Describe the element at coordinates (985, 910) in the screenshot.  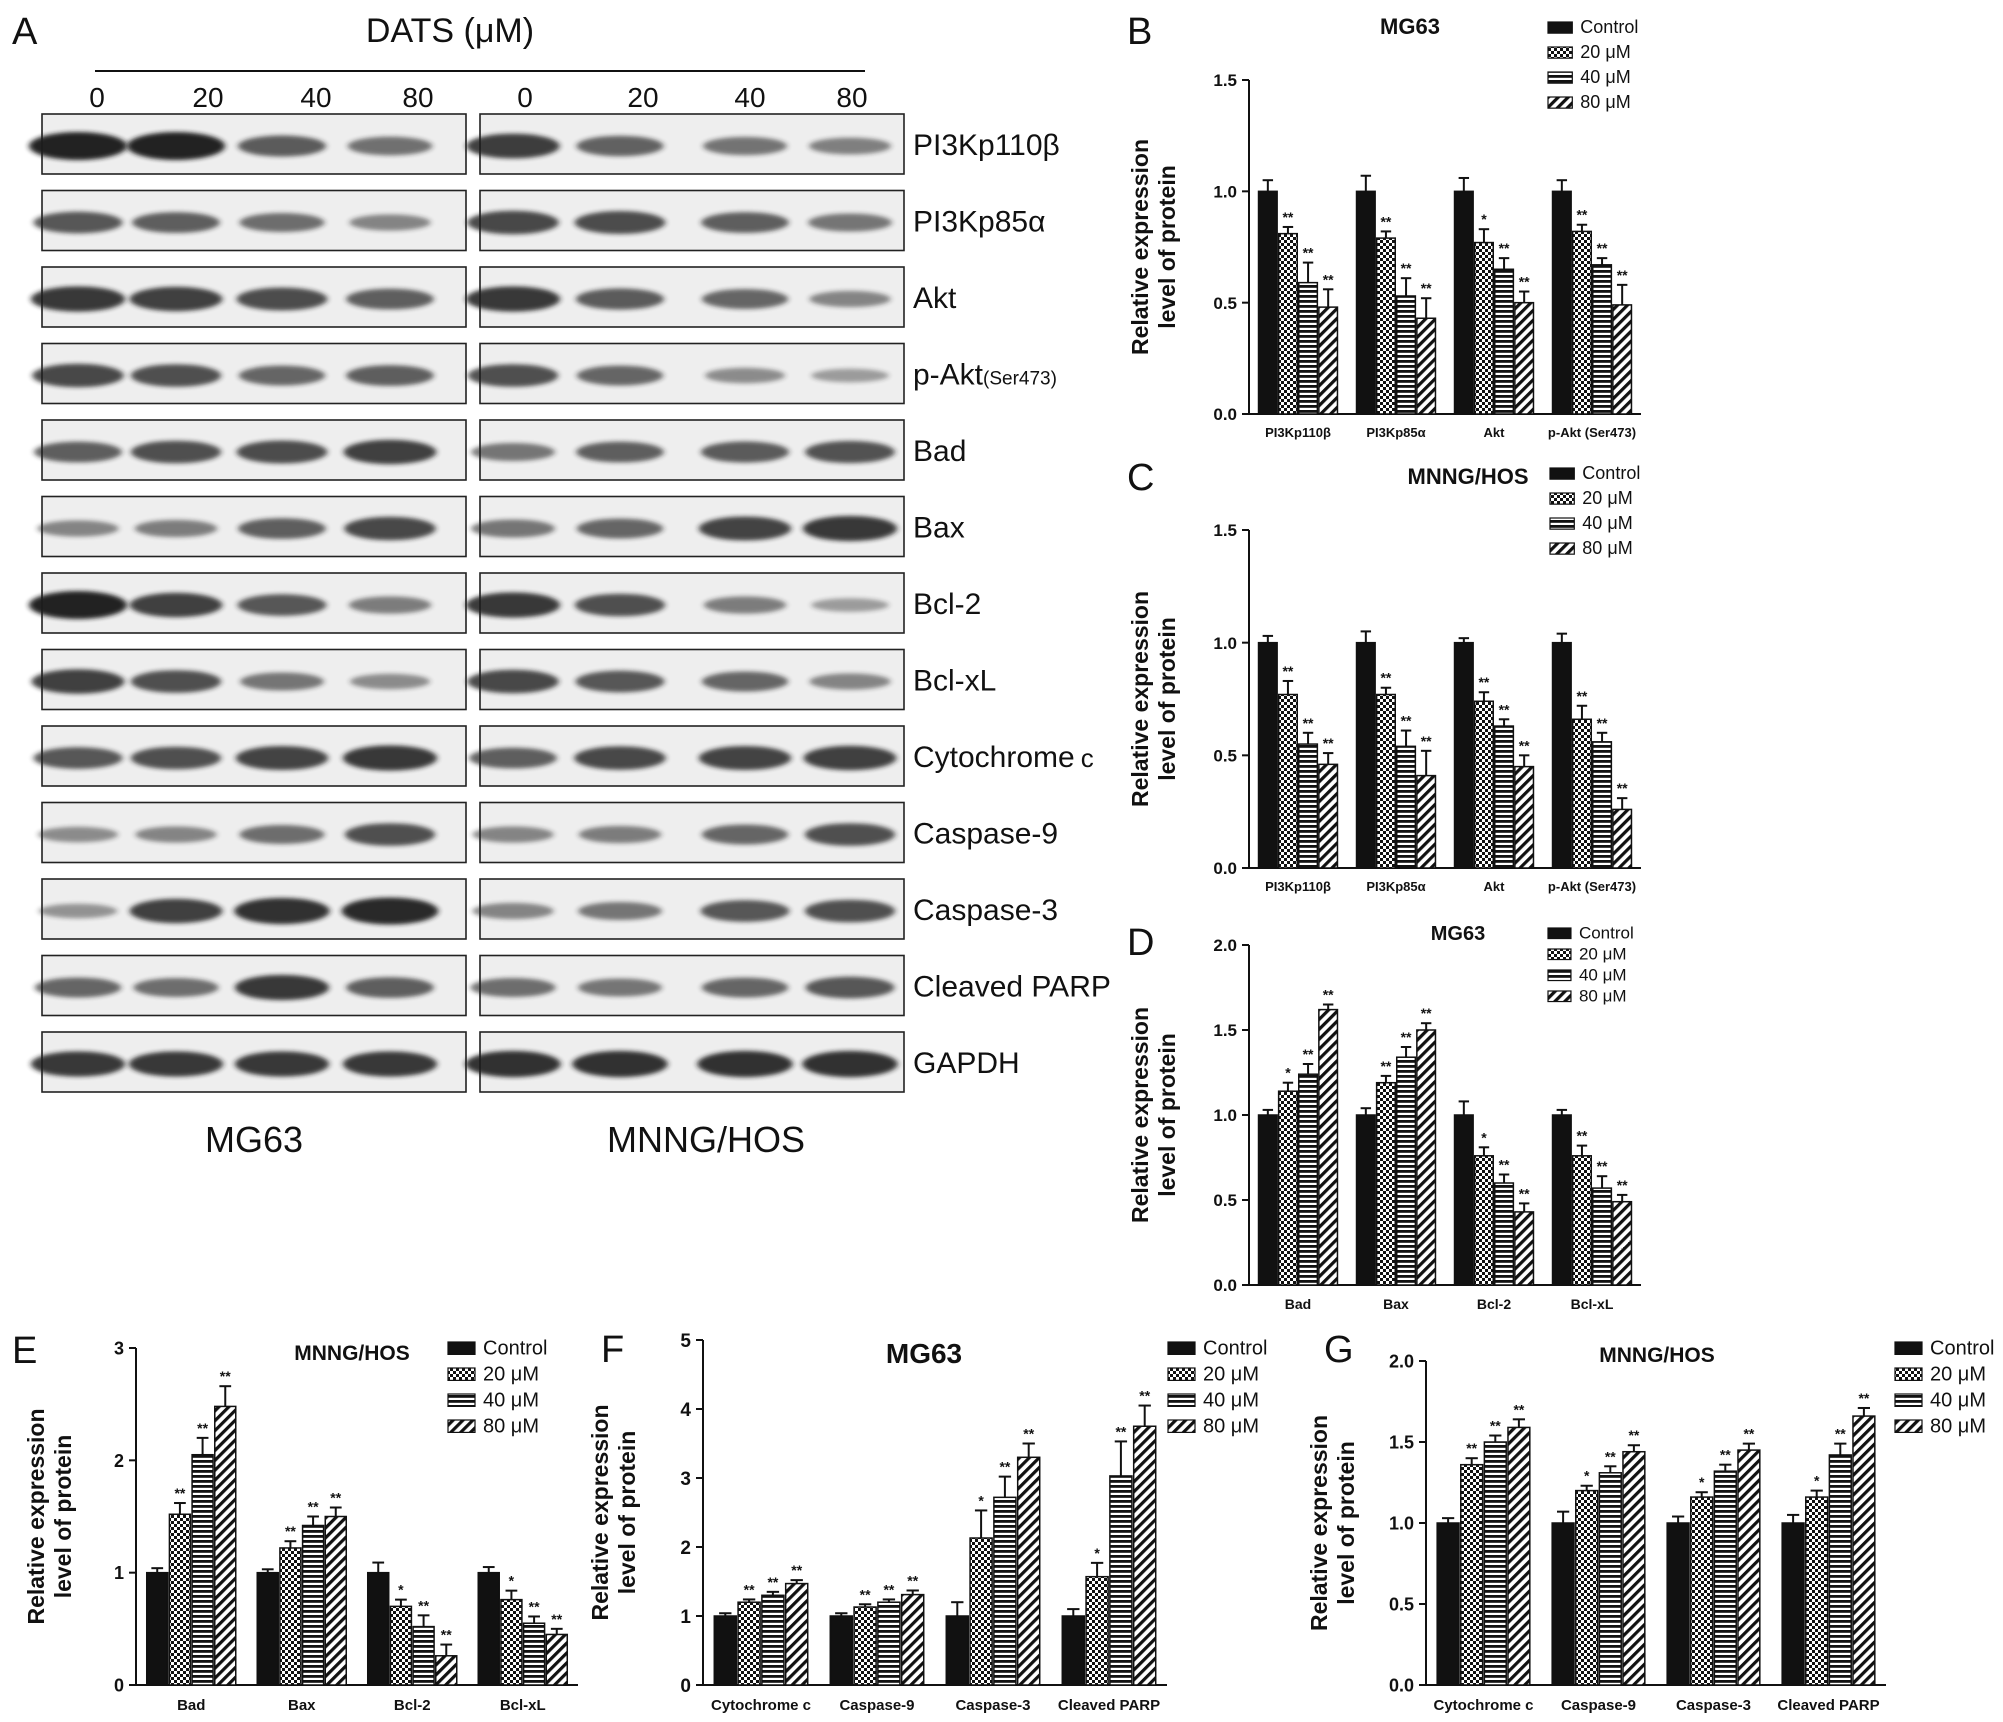
I see `protein-label: Caspase-3` at that location.